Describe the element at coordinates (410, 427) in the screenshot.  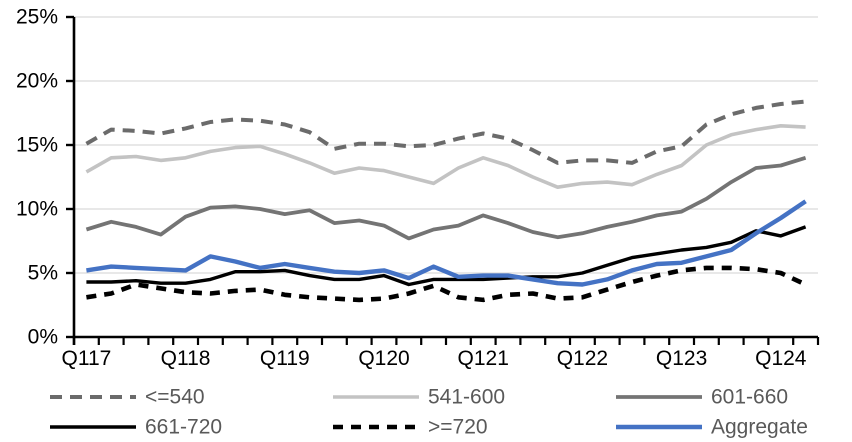
I see `legend-item-ge-720: >=720` at that location.